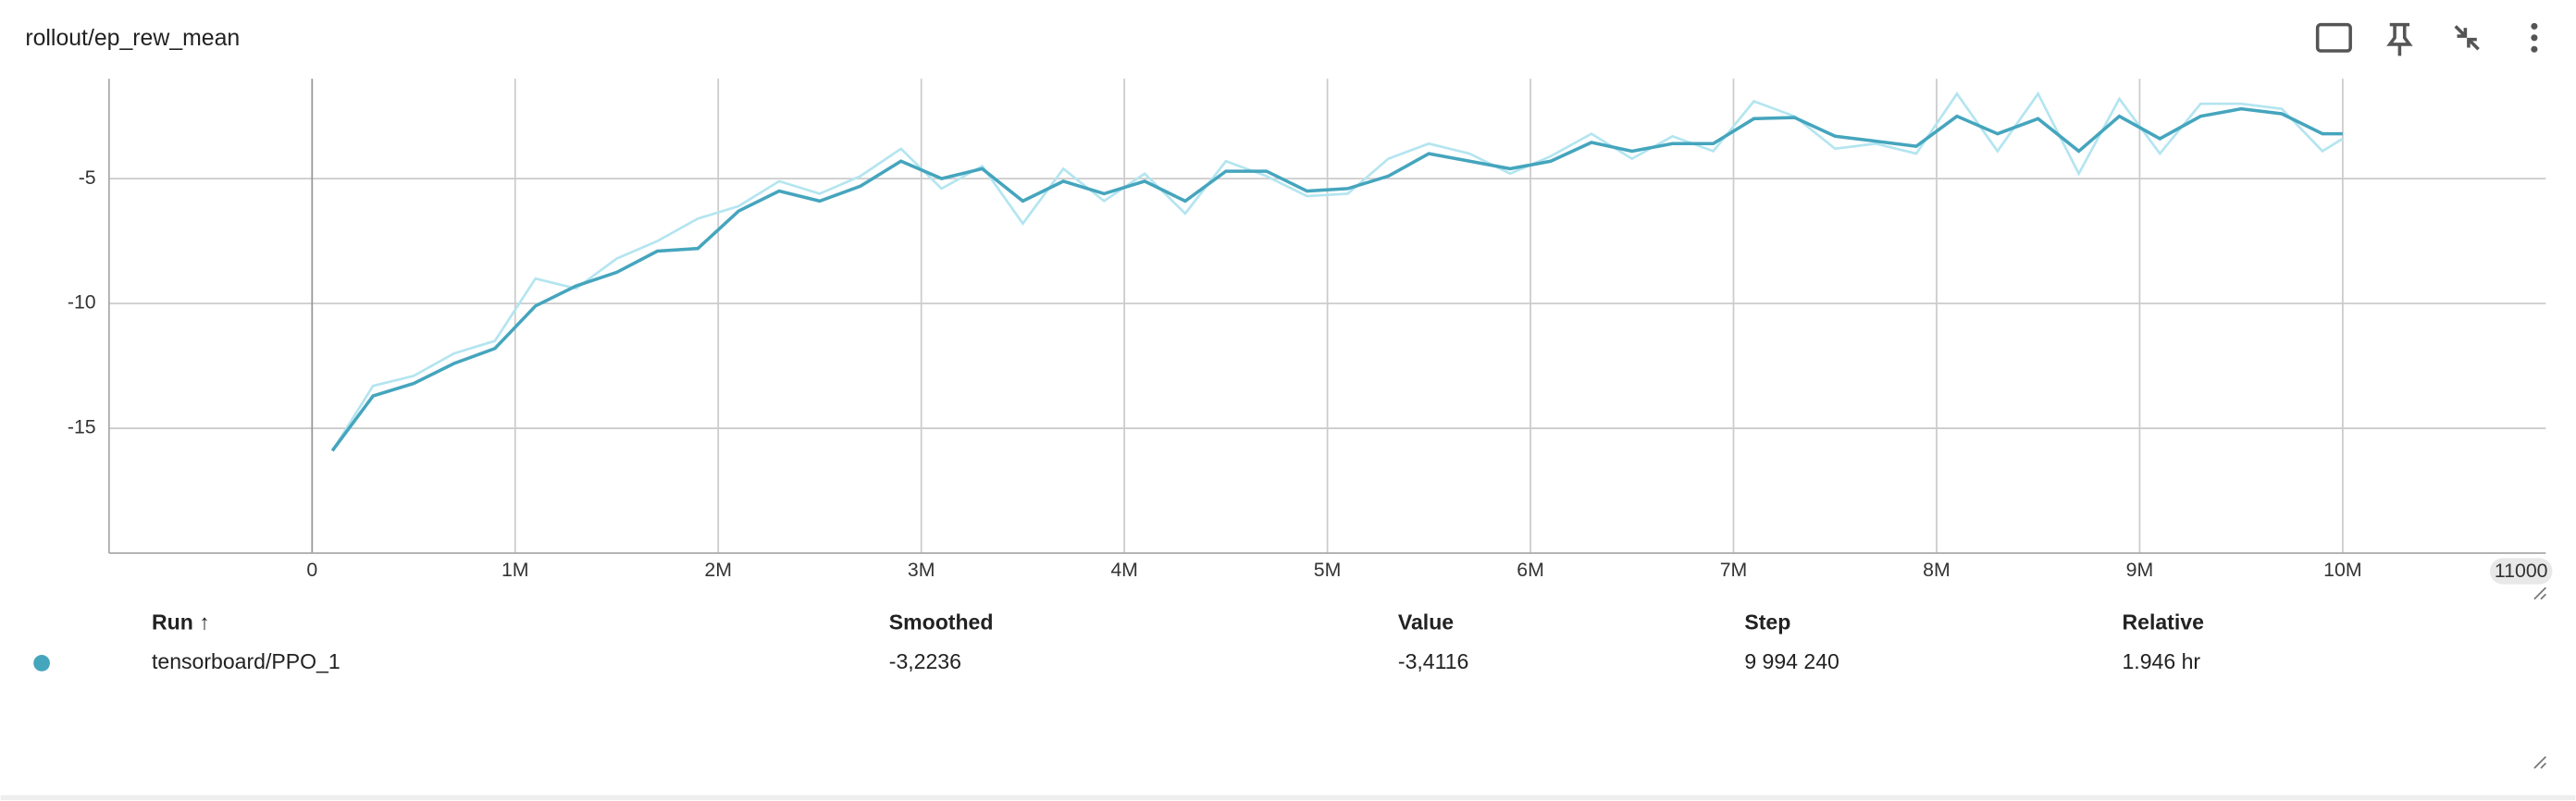 Image resolution: width=2576 pixels, height=801 pixels. Describe the element at coordinates (922, 570) in the screenshot. I see `x-tick-label: 3M` at that location.